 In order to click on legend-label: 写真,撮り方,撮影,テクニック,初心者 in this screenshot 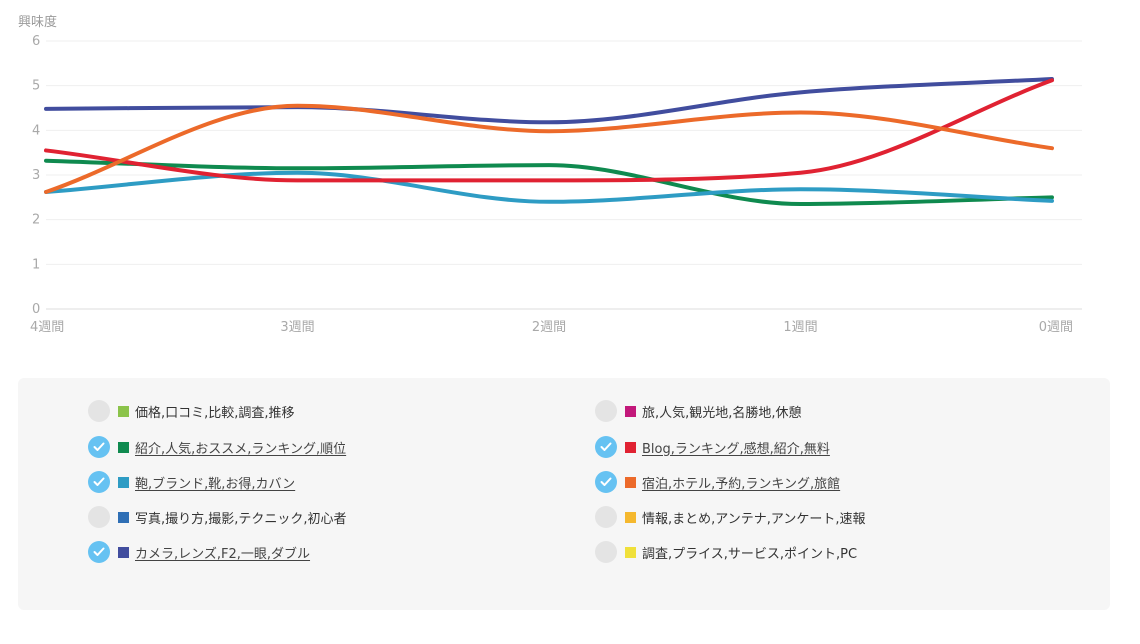, I will do `click(241, 519)`.